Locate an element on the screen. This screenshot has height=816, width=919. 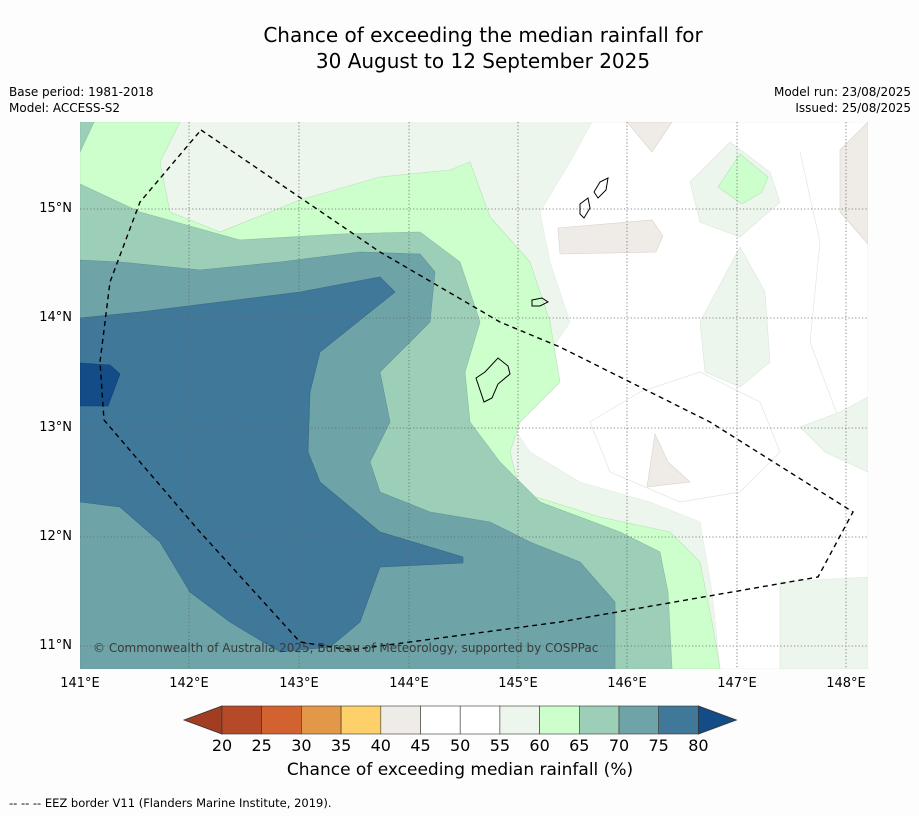
colorbar-tick: 40 is located at coordinates (380, 745).